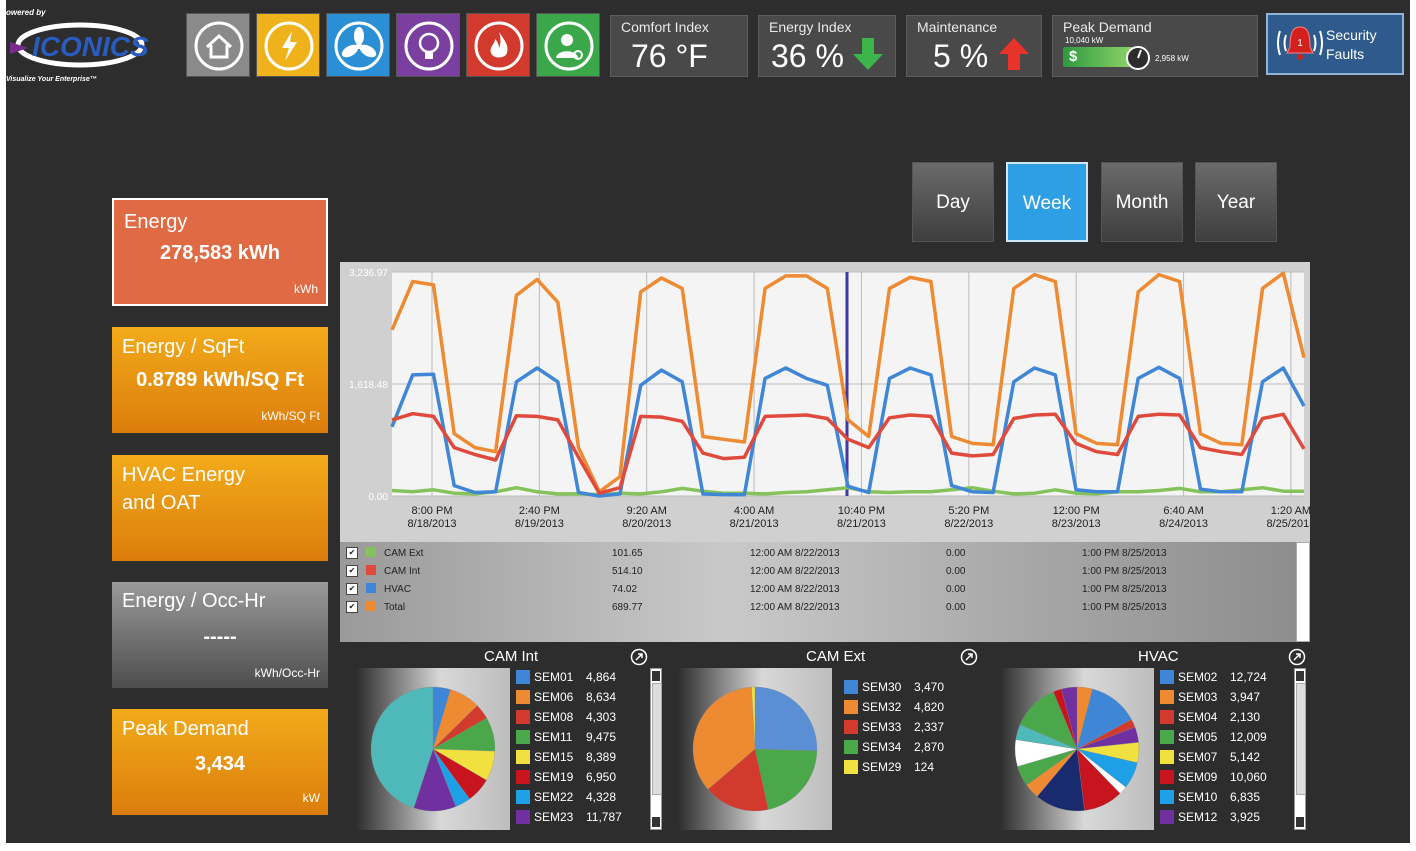 This screenshot has width=1416, height=851. What do you see at coordinates (882, 707) in the screenshot?
I see `legend-name: SEM32` at bounding box center [882, 707].